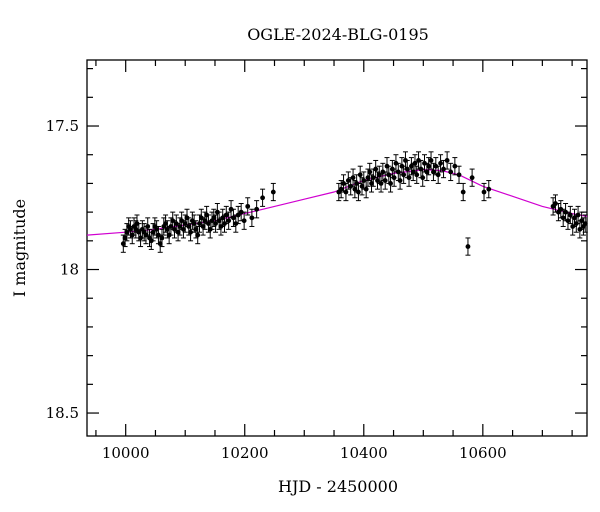 The height and width of the screenshot is (512, 600). What do you see at coordinates (69, 270) in the screenshot?
I see `y-tick-label: 18` at bounding box center [69, 270].